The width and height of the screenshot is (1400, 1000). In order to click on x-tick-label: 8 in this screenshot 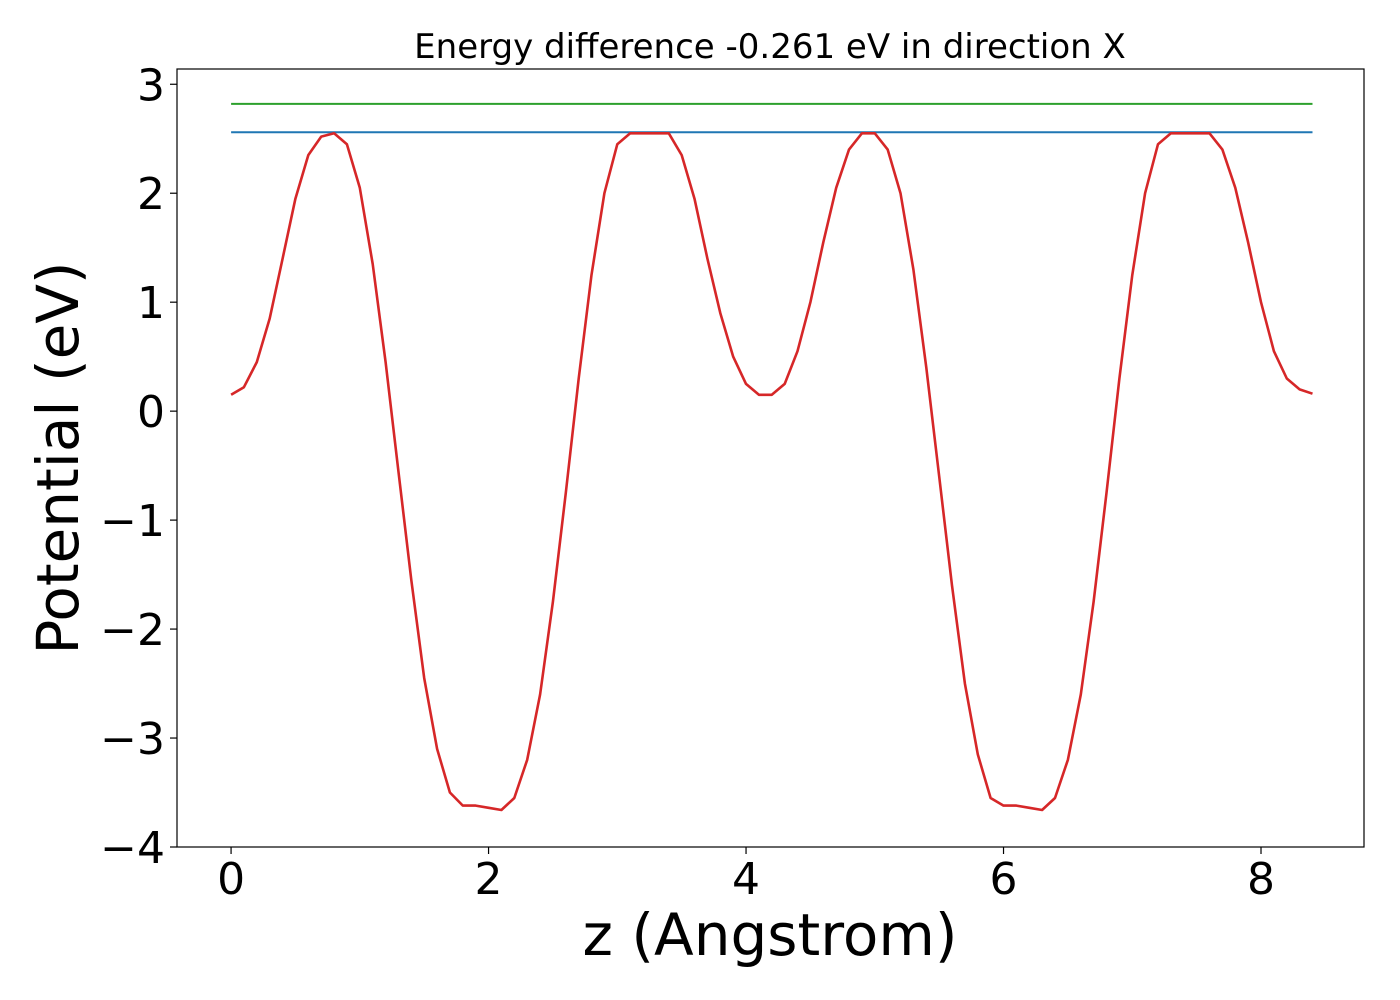, I will do `click(1261, 879)`.